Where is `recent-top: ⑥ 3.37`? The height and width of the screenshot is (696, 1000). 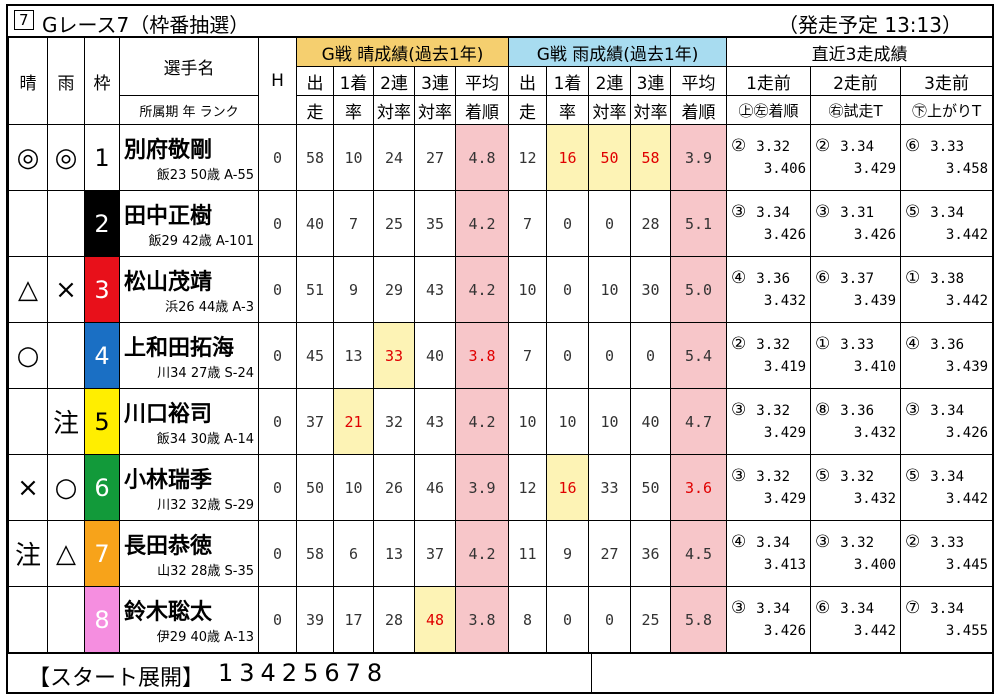
recent-top: ⑥ 3.37 is located at coordinates (854, 278).